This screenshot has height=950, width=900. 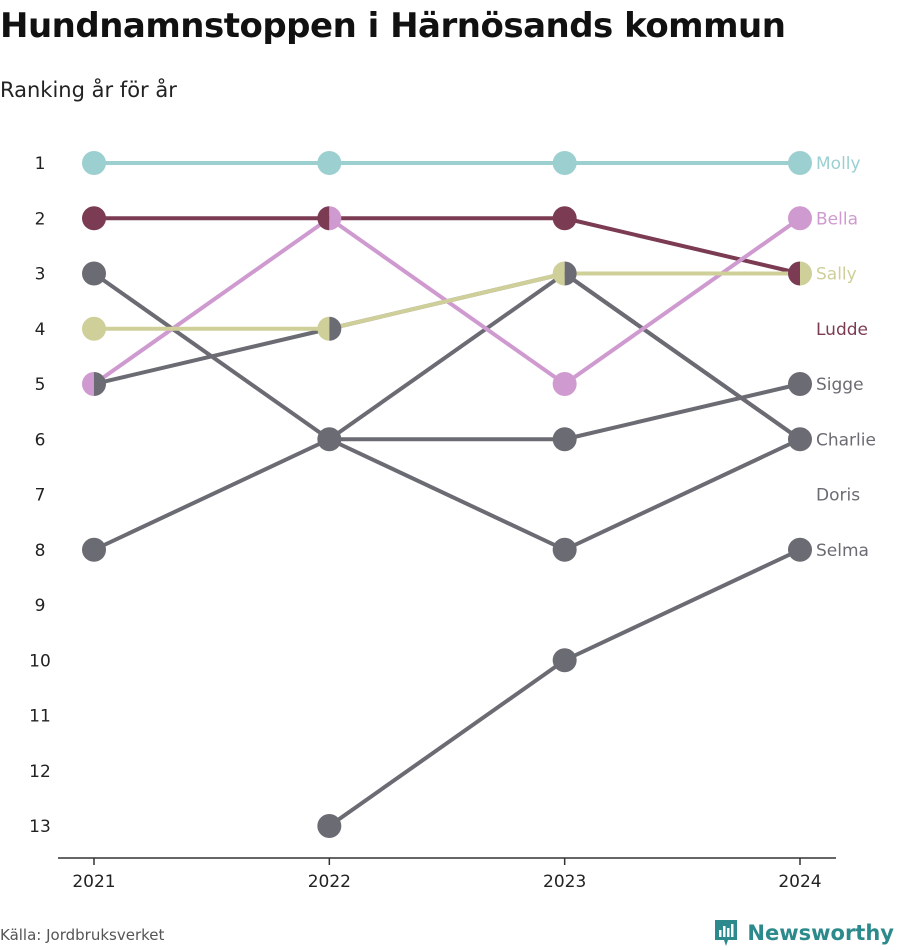 What do you see at coordinates (40, 551) in the screenshot?
I see `y-tick-label: 8` at bounding box center [40, 551].